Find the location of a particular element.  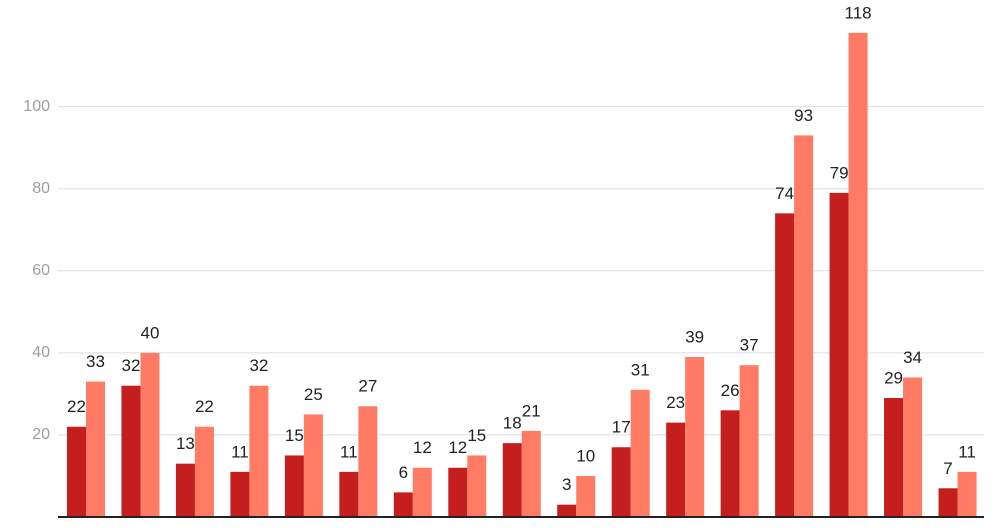

value-label: 7 is located at coordinates (947, 468).